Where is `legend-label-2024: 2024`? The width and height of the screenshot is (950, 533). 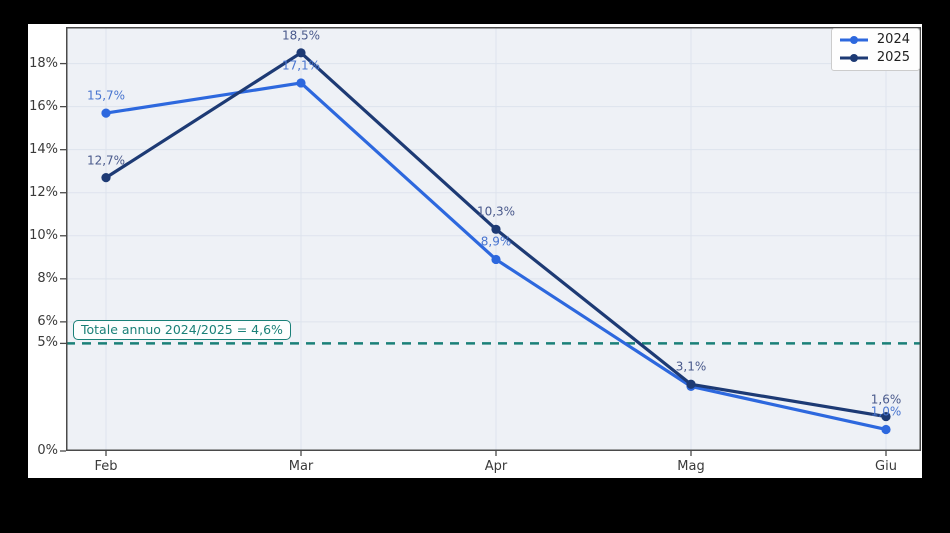
legend-label-2024: 2024 is located at coordinates (893, 39).